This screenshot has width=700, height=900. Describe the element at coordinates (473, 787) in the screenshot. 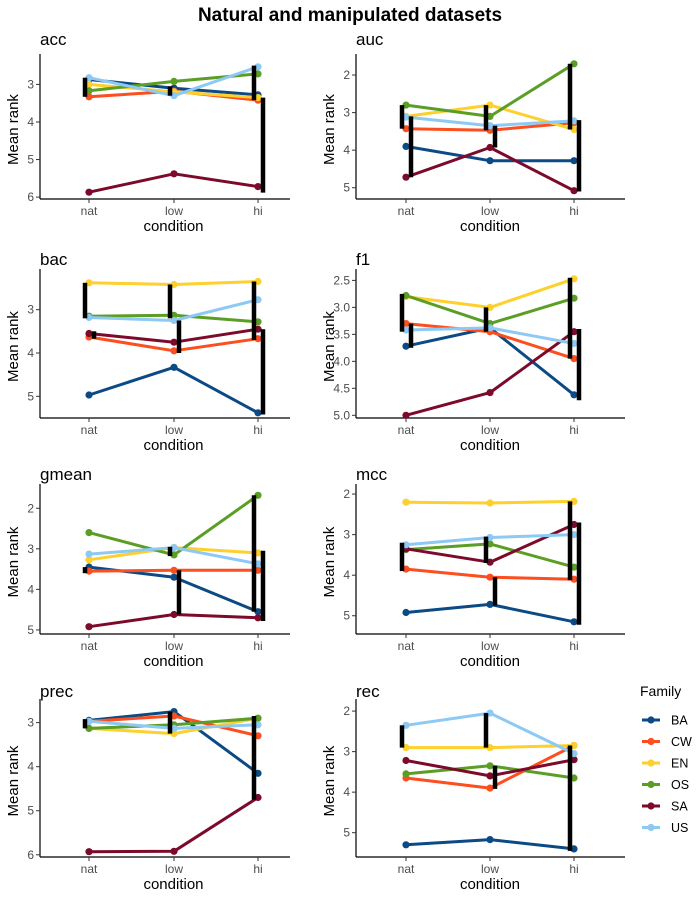

I see `panel-rec: rec 2 3 4 5 nat low hi condition Mean rank` at that location.